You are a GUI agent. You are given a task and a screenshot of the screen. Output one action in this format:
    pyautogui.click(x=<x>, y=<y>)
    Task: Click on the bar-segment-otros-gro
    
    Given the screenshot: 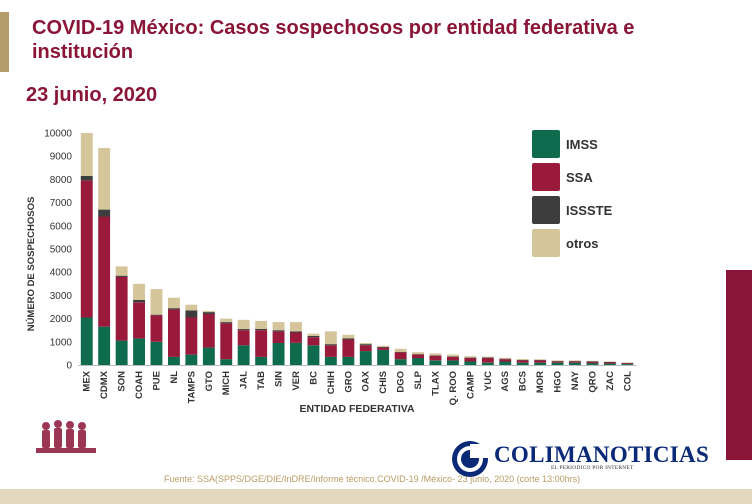 What is the action you would take?
    pyautogui.click(x=348, y=336)
    